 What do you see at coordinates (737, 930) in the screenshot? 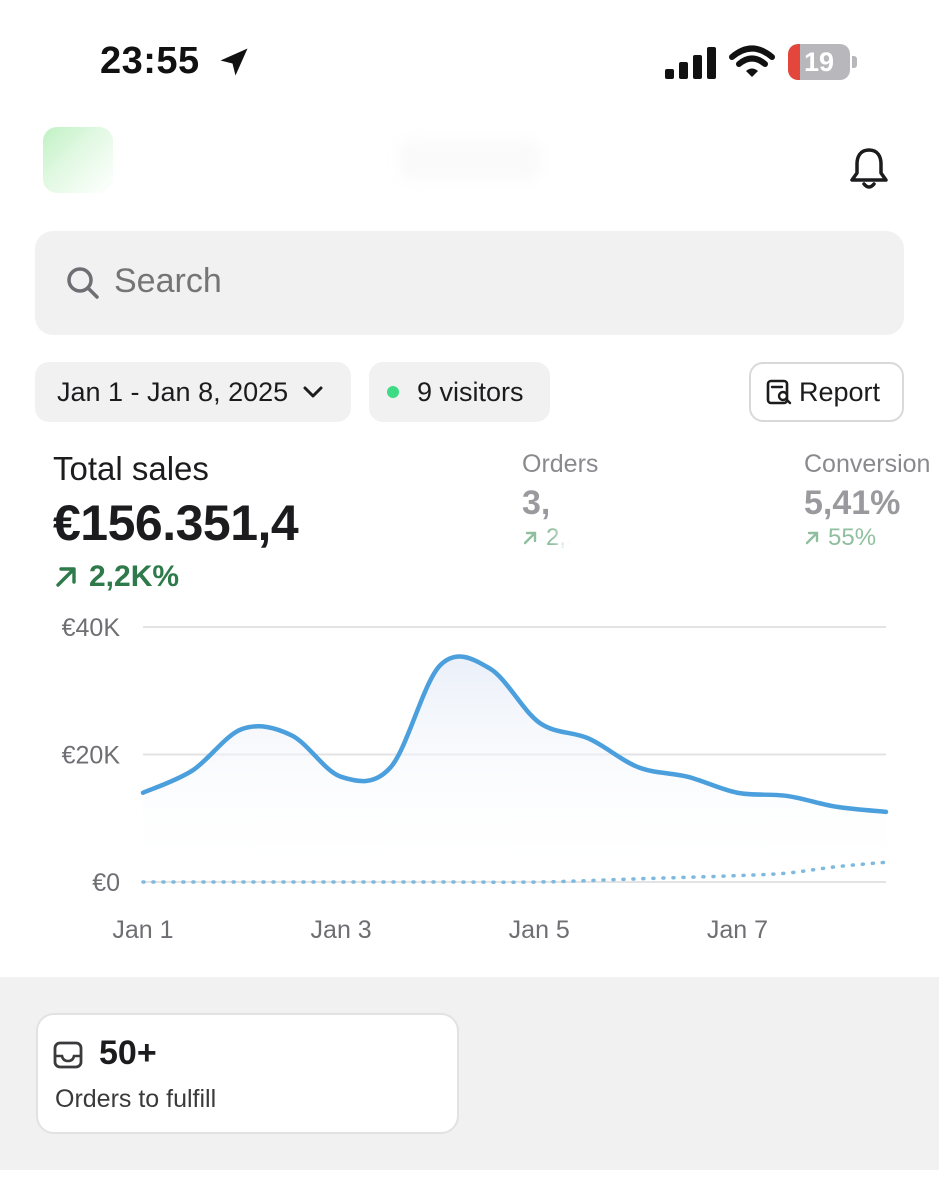
I see `x-tick-label: Jan 7` at bounding box center [737, 930].